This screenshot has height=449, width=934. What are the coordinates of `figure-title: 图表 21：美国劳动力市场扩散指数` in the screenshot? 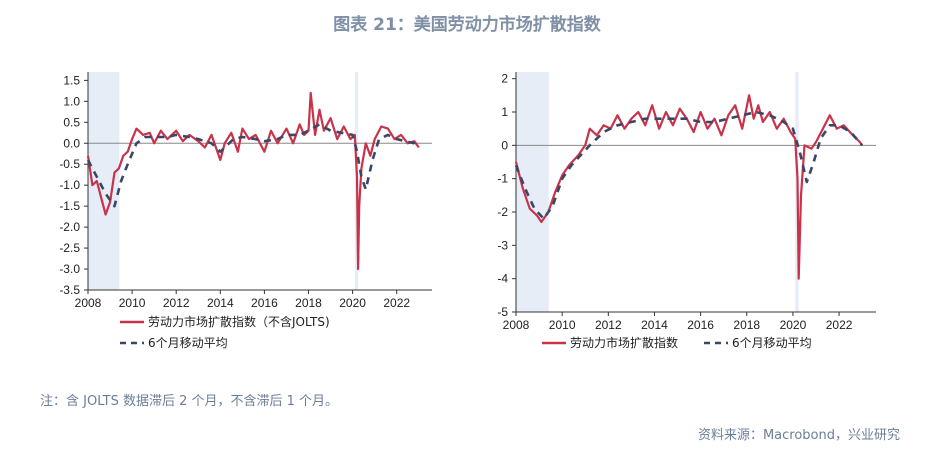 It's located at (467, 25).